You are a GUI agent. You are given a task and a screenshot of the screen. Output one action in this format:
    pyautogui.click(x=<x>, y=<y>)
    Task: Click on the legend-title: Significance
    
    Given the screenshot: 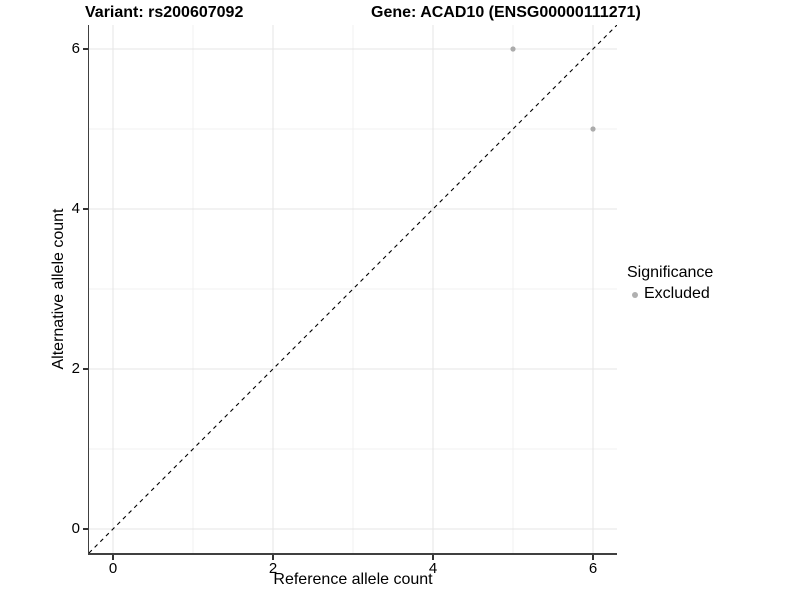 What is the action you would take?
    pyautogui.click(x=670, y=272)
    